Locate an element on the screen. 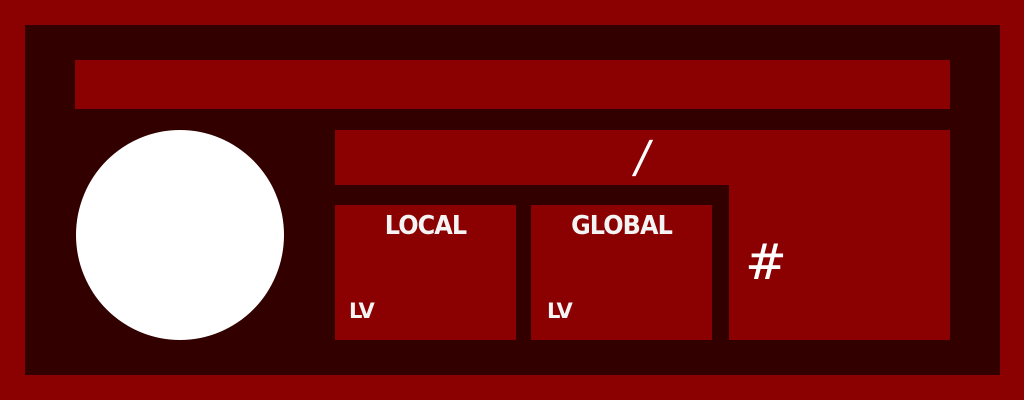 This screenshot has width=1024, height=400. global-level-label: LV is located at coordinates (560, 311).